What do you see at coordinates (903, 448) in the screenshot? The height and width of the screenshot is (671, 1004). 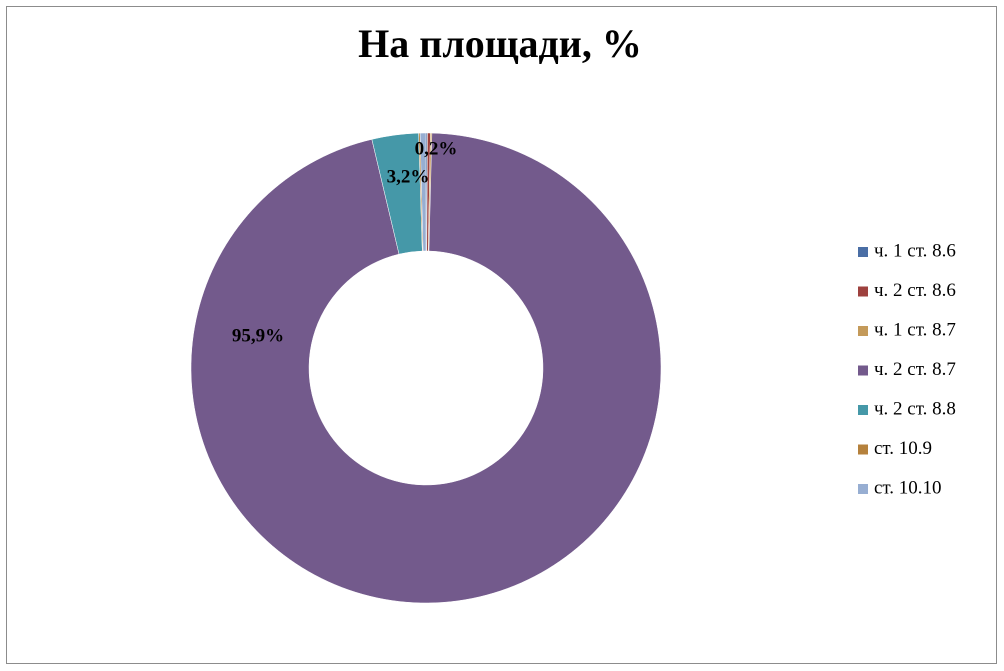 I see `legend-label: ст. 10.9` at bounding box center [903, 448].